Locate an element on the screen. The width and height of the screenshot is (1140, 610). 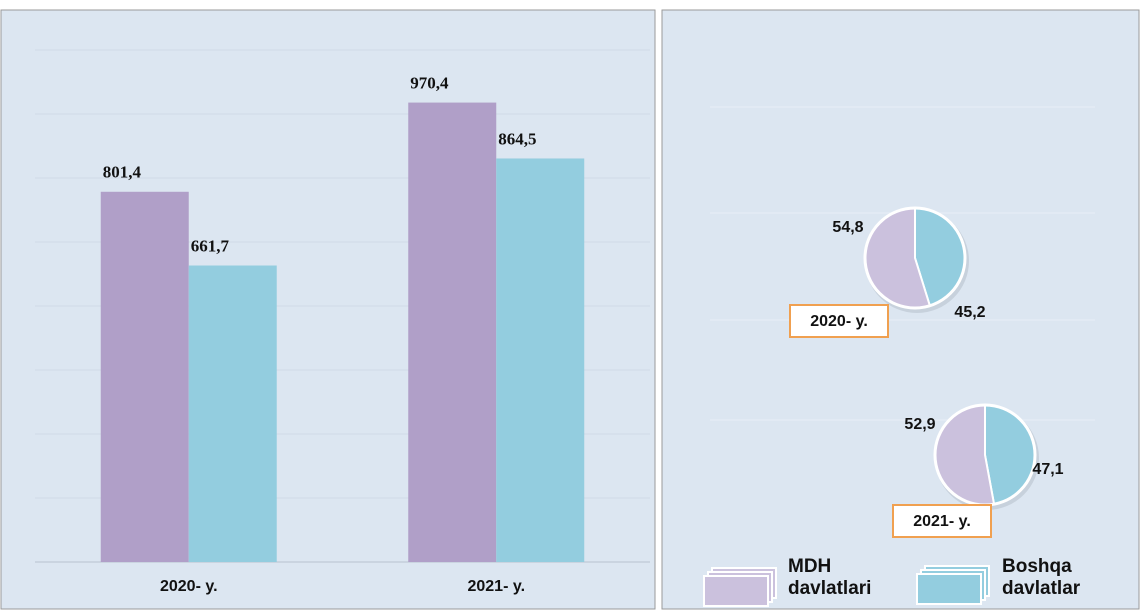
pie-title: 2020- y. is located at coordinates (839, 321).